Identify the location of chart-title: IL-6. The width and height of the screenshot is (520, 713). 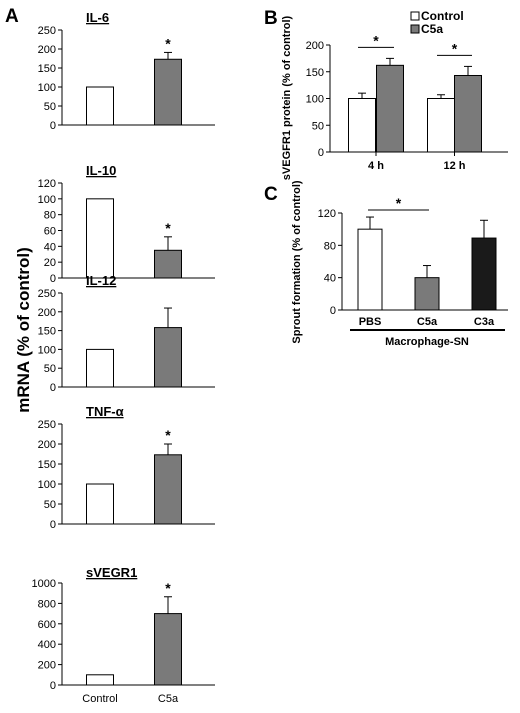
(97, 17).